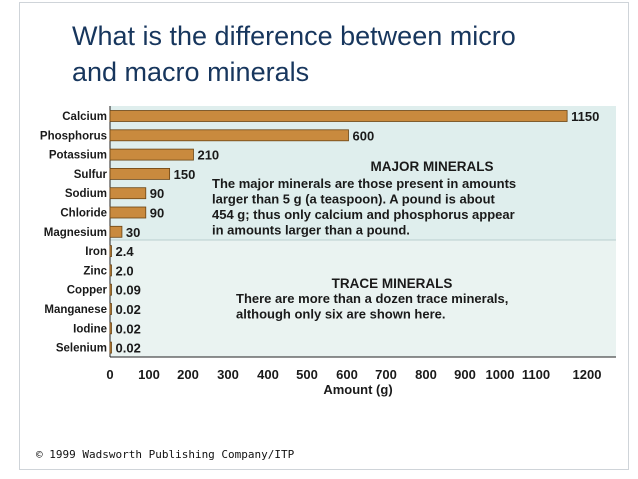 The image size is (638, 479). What do you see at coordinates (338, 116) in the screenshot?
I see `bar-calcium` at bounding box center [338, 116].